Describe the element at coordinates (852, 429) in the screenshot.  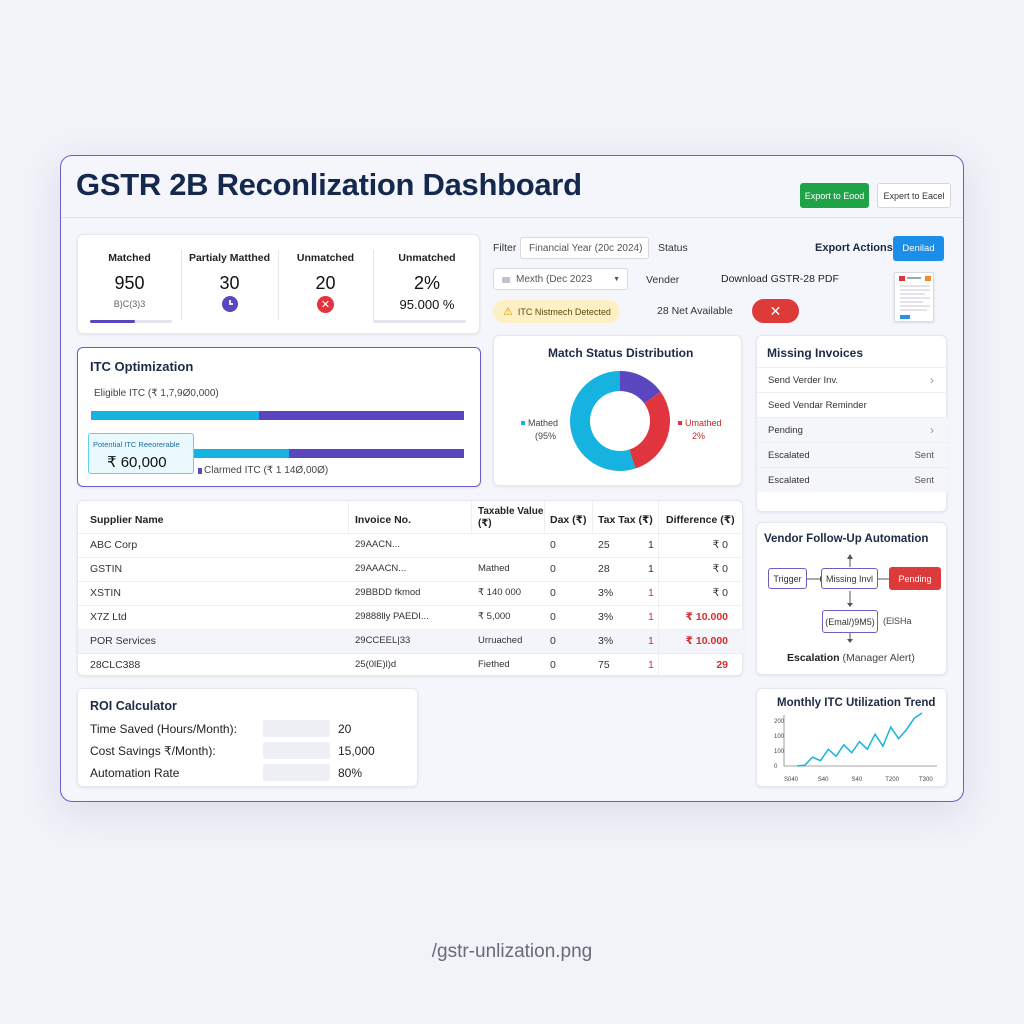
I see `missing-row: Pending ›` at that location.